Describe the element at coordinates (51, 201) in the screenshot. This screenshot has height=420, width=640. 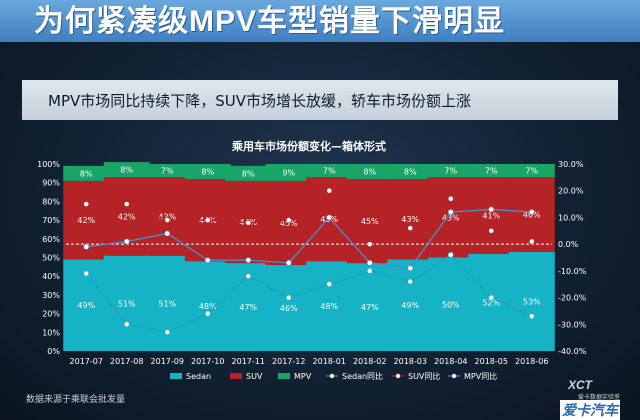
I see `y-left-tick-label: 80%` at that location.